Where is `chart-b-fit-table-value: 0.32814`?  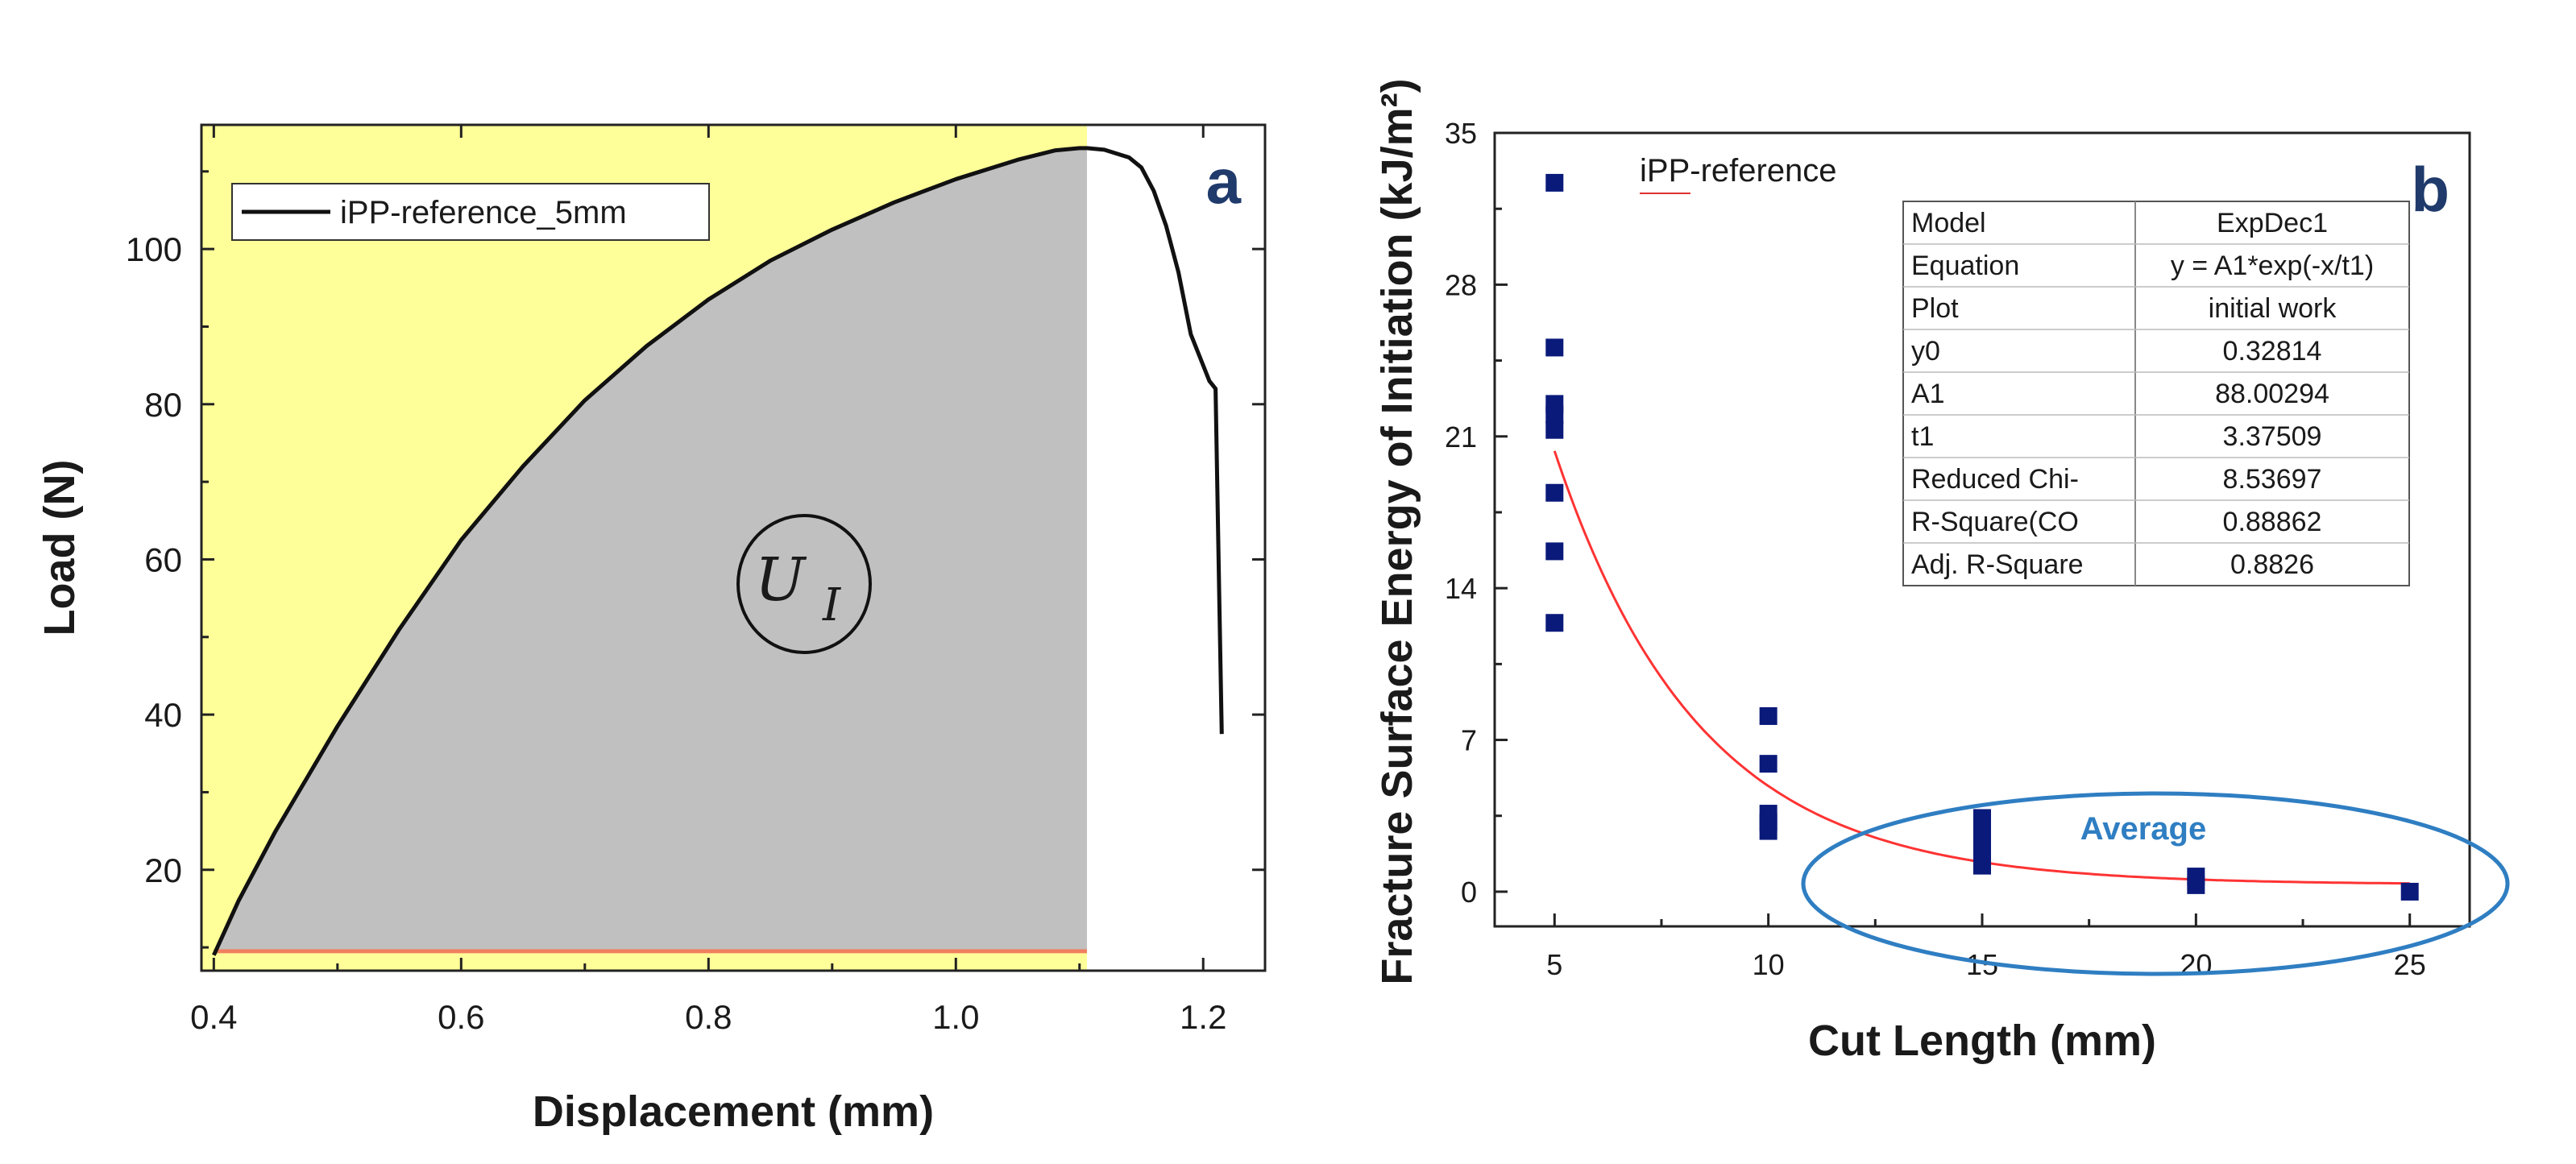 chart-b-fit-table-value: 0.32814 is located at coordinates (2272, 351).